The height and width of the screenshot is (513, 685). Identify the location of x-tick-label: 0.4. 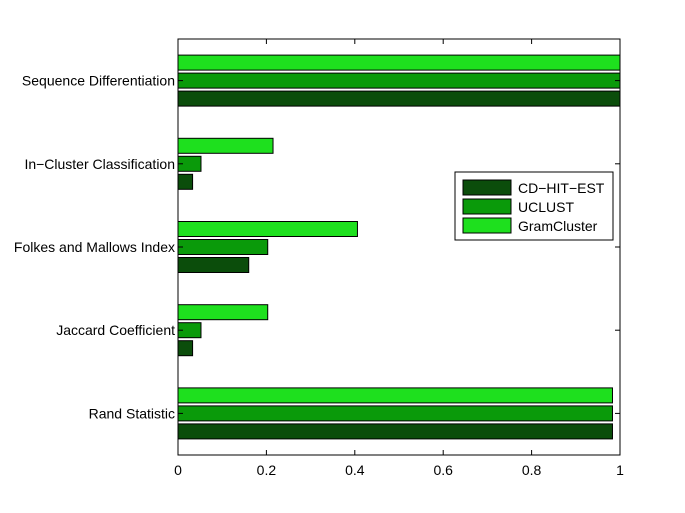
(355, 470).